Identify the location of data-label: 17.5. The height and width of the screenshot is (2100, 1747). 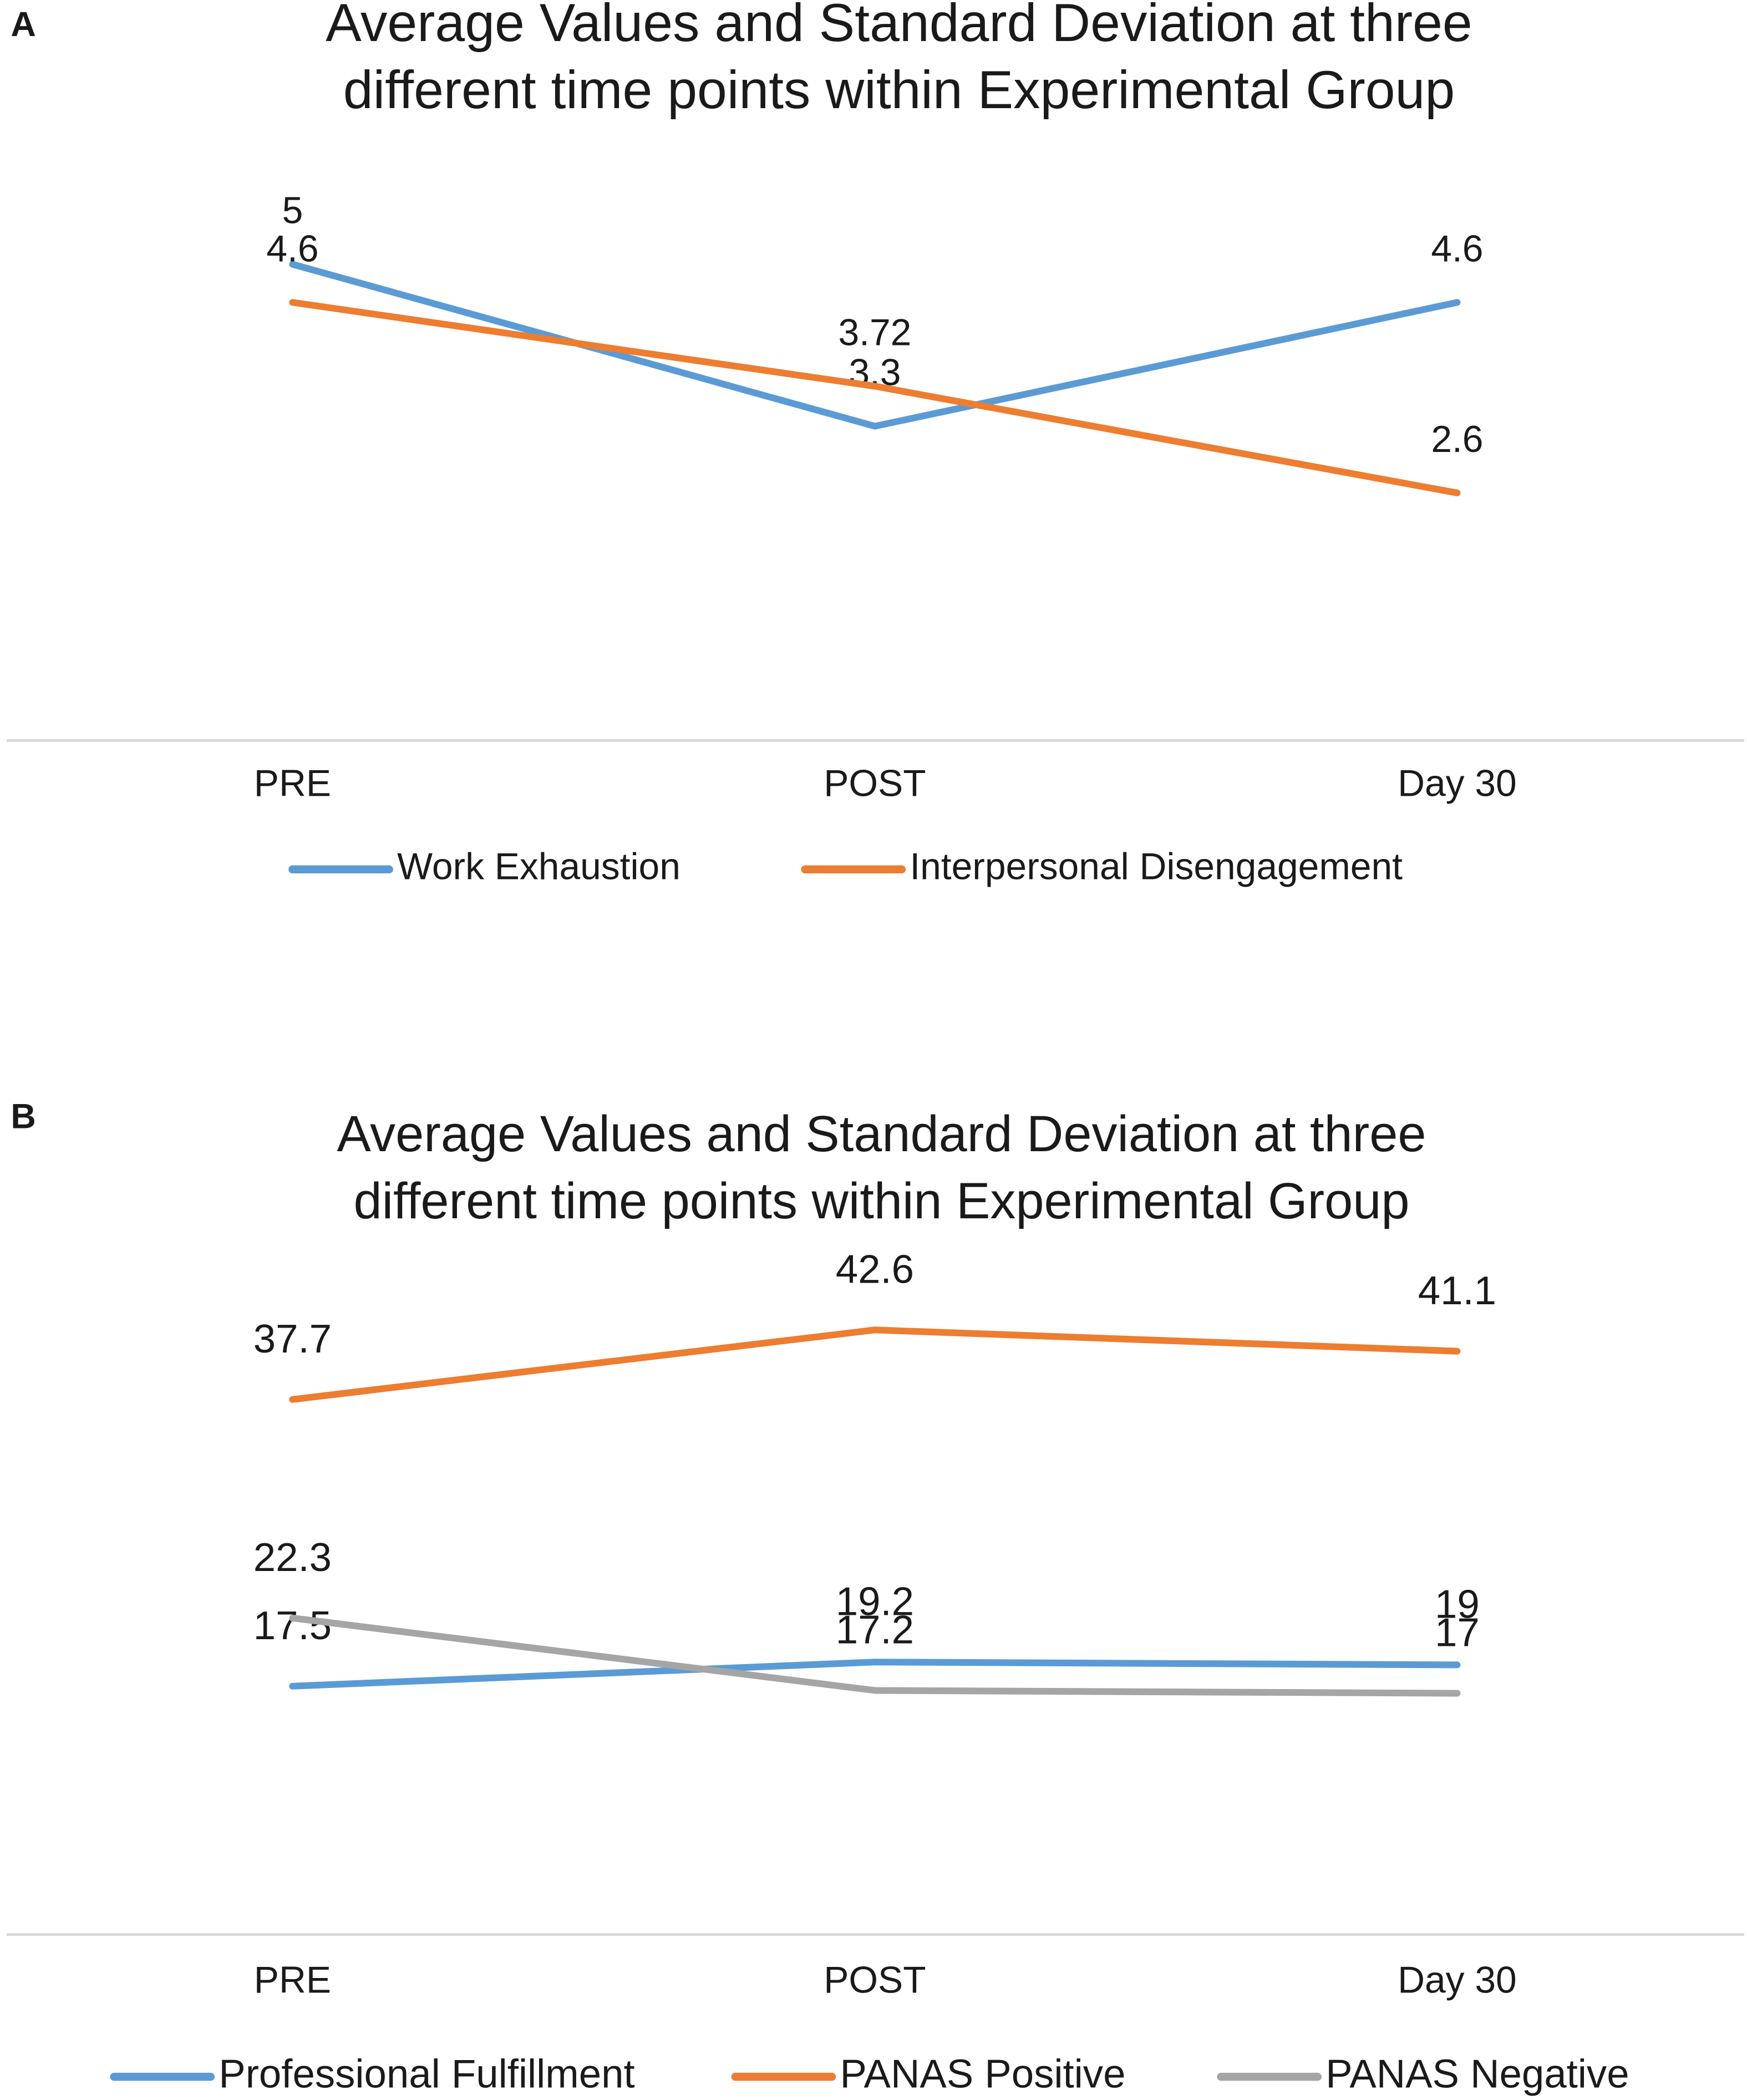
(293, 1625).